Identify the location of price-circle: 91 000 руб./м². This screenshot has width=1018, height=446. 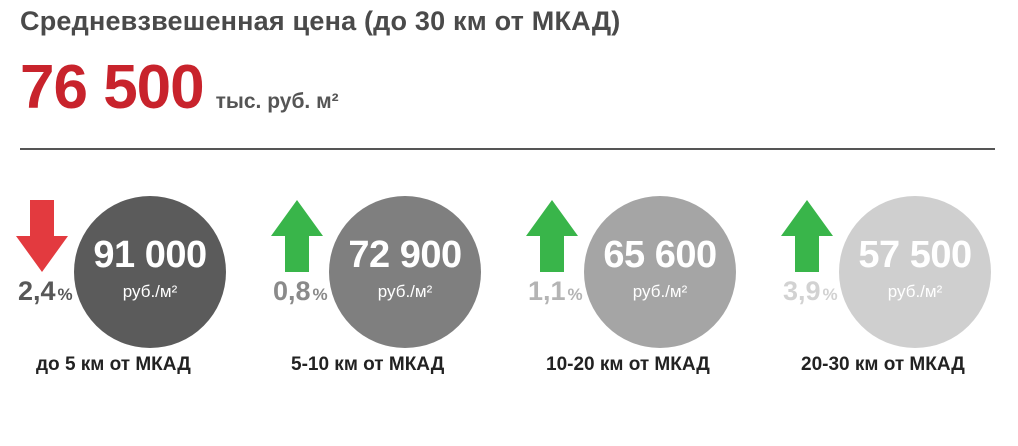
(150, 272).